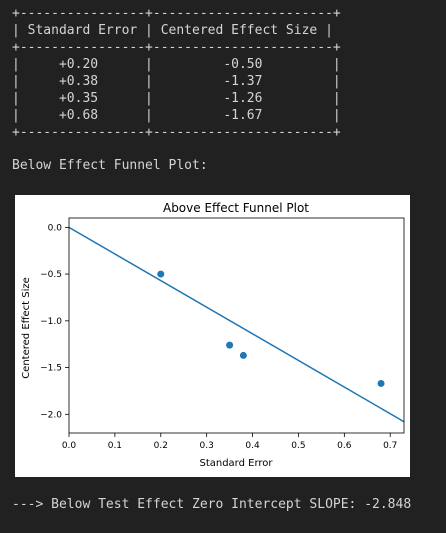 The width and height of the screenshot is (446, 533). I want to click on y-tick-label: −2.0, so click(51, 415).